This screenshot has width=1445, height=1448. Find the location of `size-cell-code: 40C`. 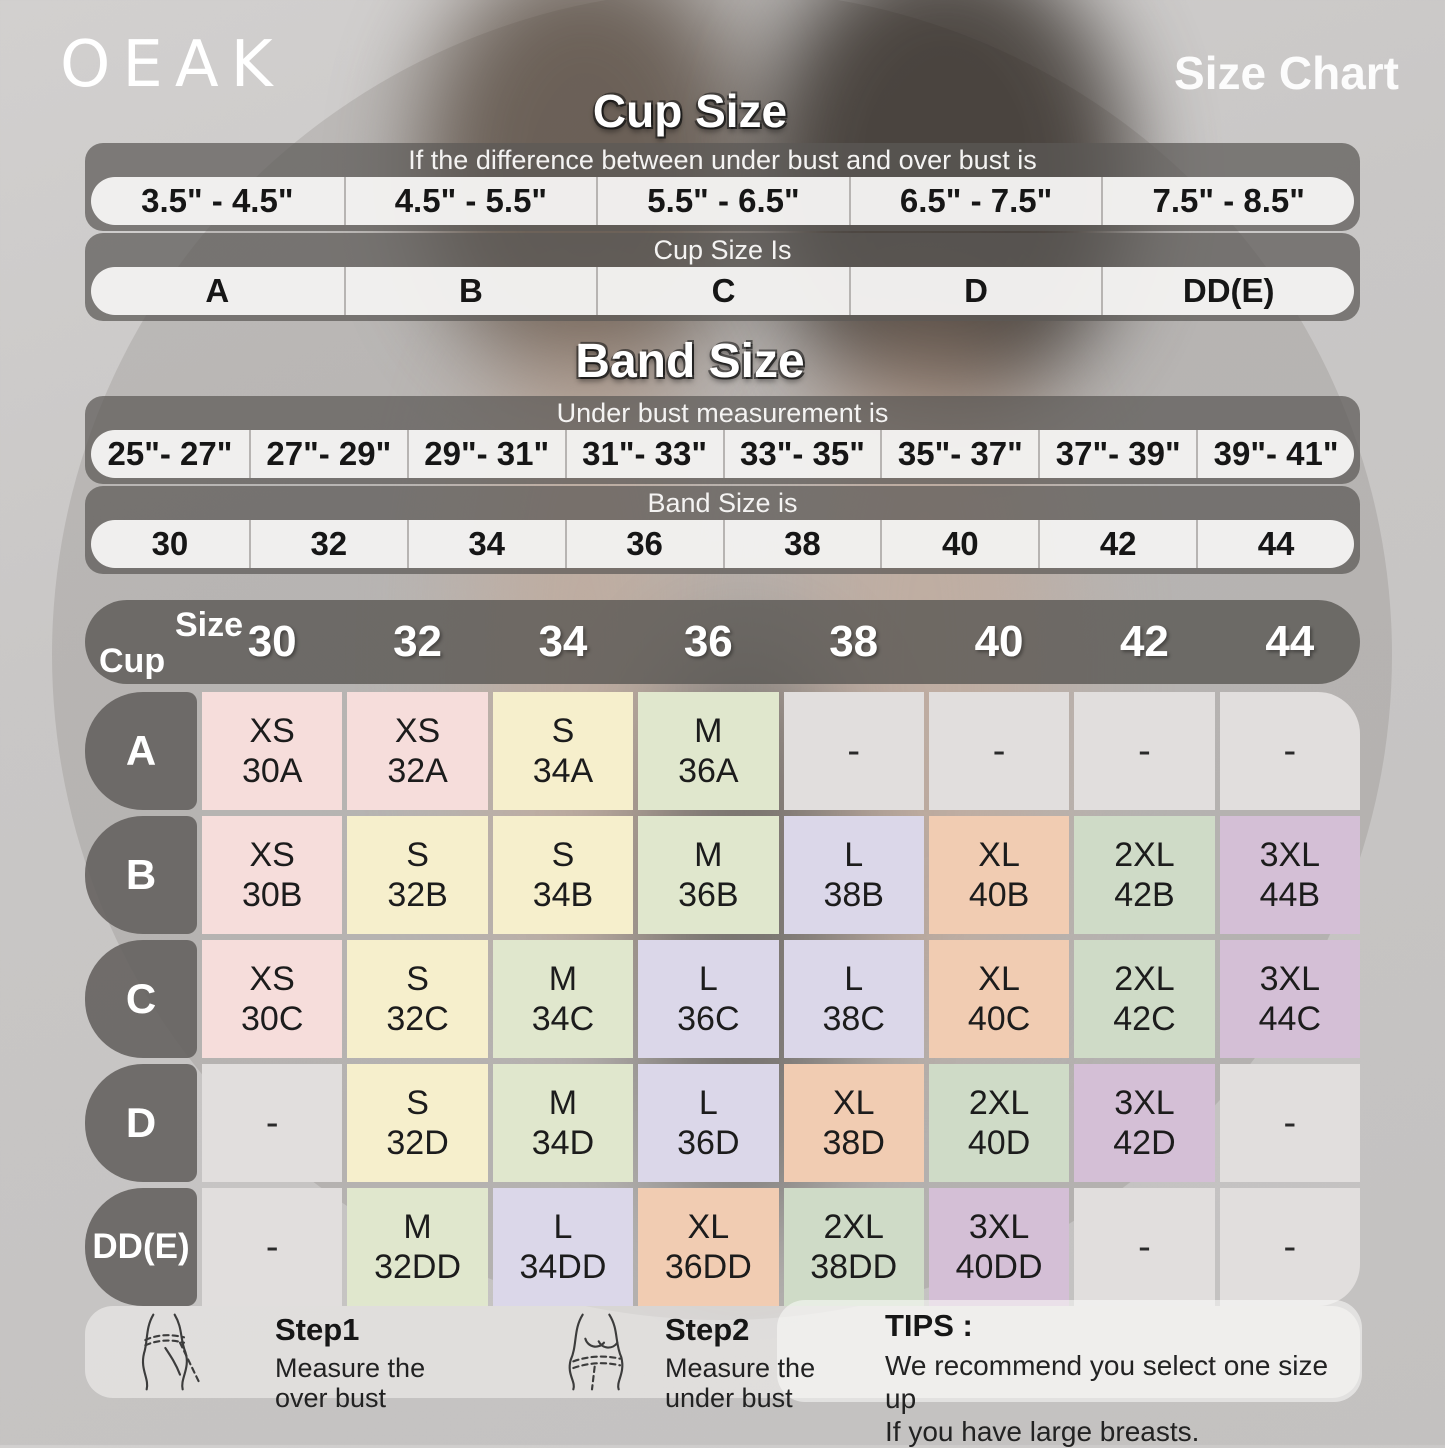

size-cell-code: 40C is located at coordinates (999, 1019).